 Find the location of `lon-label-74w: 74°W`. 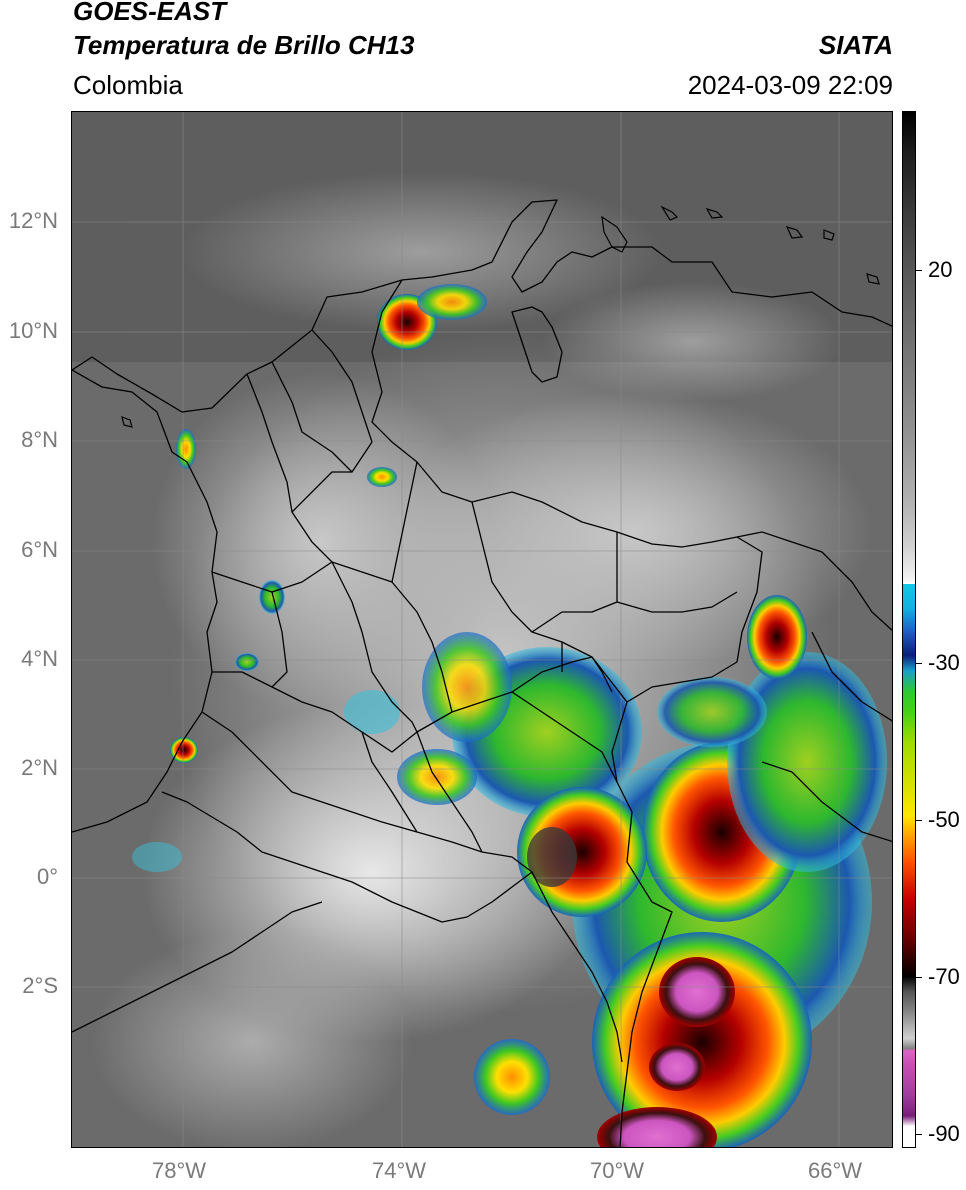

lon-label-74w: 74°W is located at coordinates (399, 1170).